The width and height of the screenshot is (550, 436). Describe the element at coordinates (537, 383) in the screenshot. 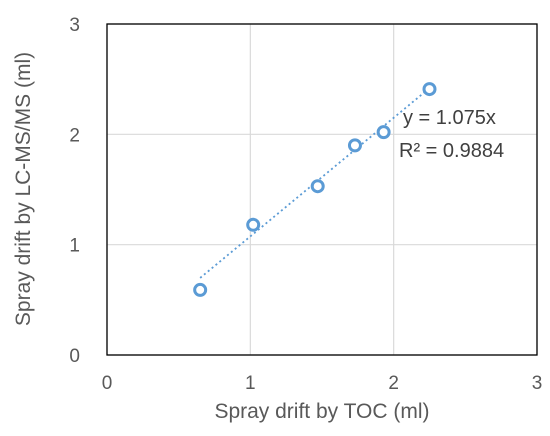

I see `x-tick-label: 3` at that location.